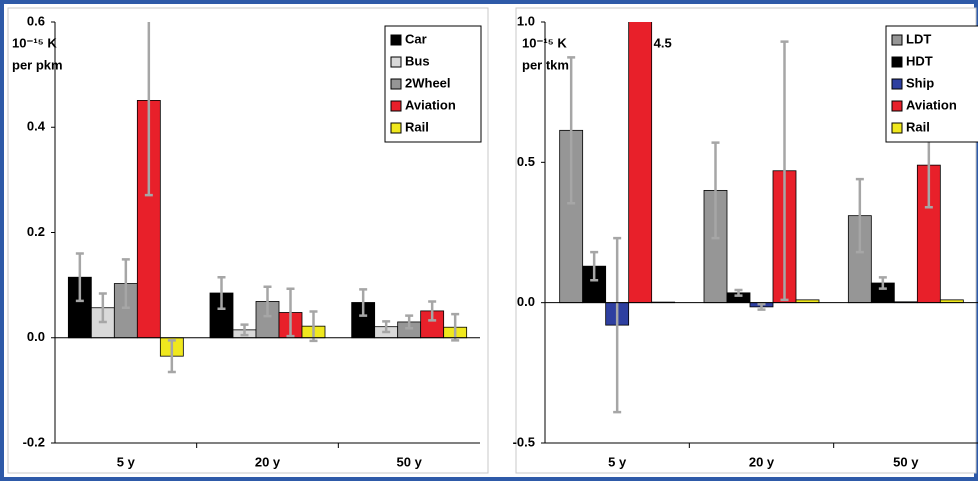 The height and width of the screenshot is (481, 978). What do you see at coordinates (524, 441) in the screenshot?
I see `y-tick-label: -0.5` at bounding box center [524, 441].